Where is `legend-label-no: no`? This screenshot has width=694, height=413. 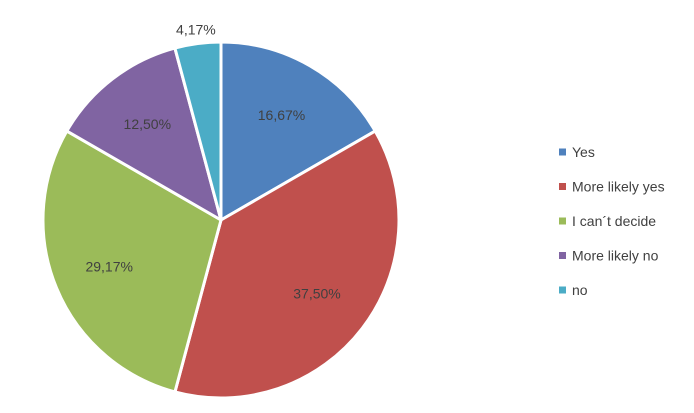
legend-label-no: no is located at coordinates (580, 290).